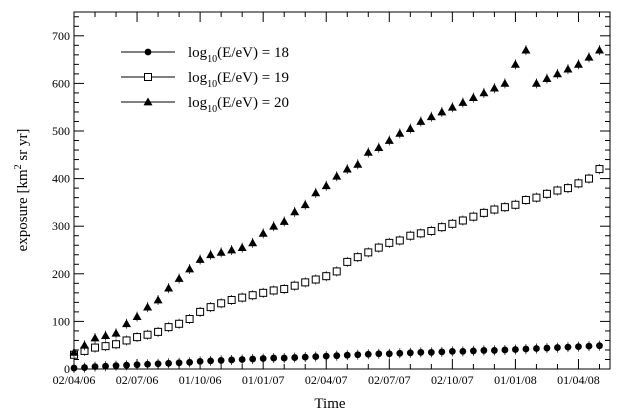  What do you see at coordinates (238, 55) in the screenshot?
I see `legend-label: log10(E/eV) = 18` at bounding box center [238, 55].